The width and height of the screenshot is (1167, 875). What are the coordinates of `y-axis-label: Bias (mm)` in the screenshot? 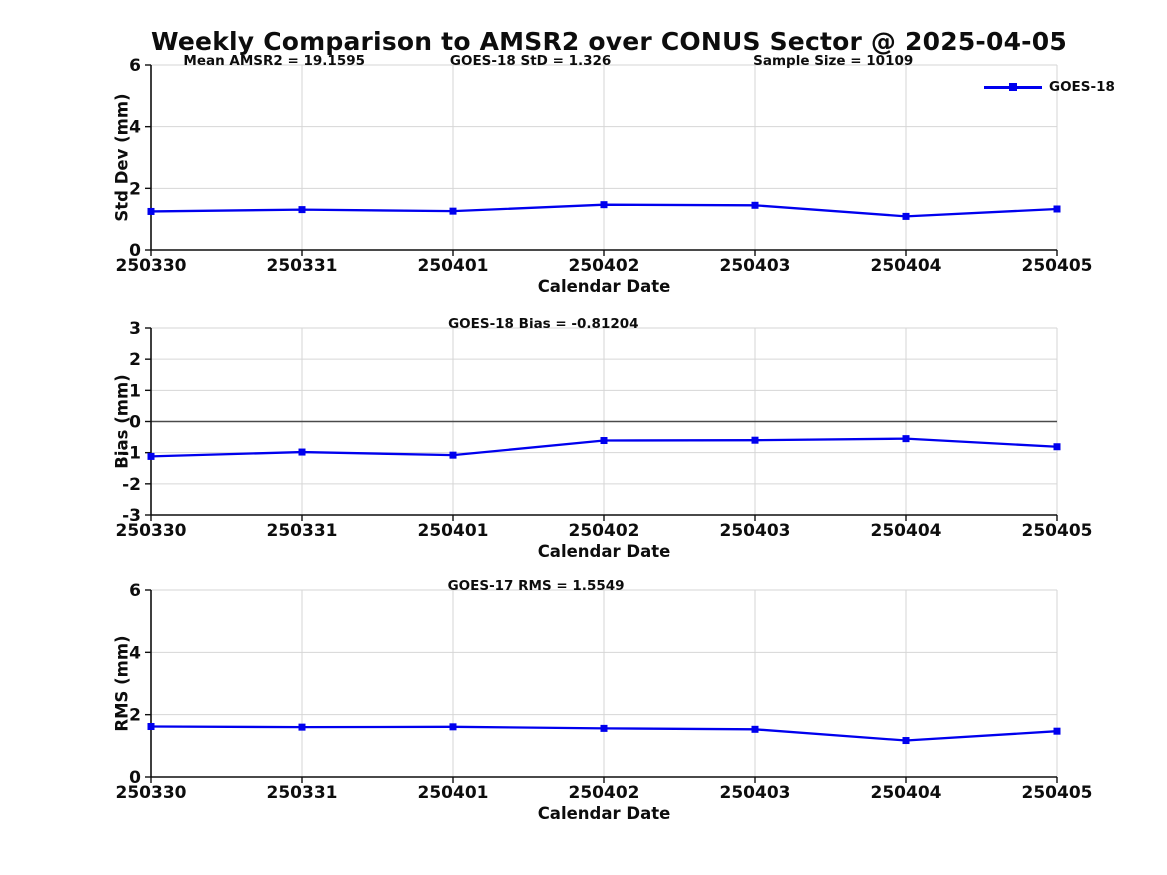 It's located at (122, 421).